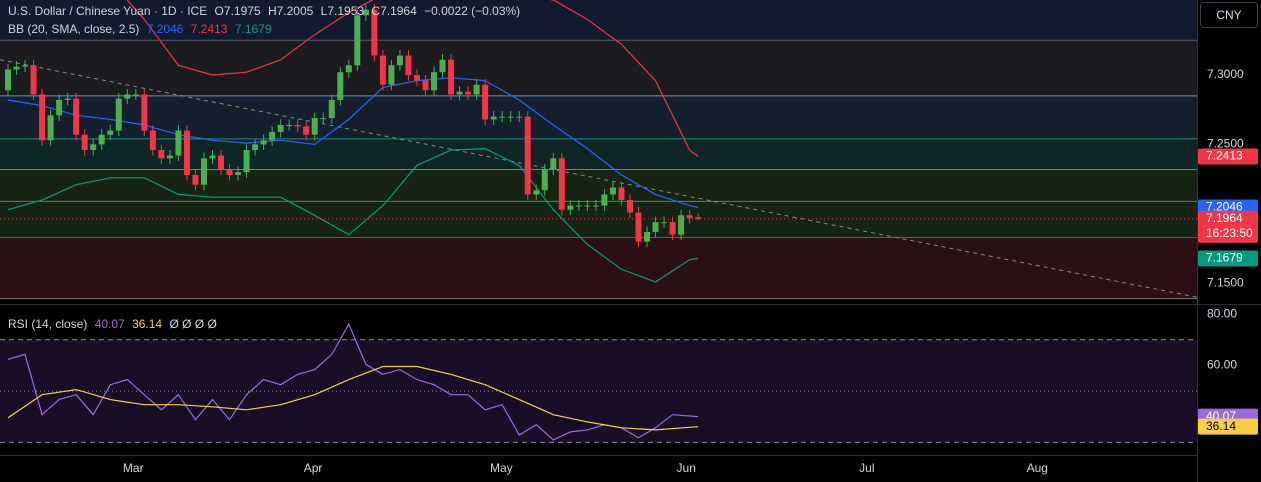  Describe the element at coordinates (1229, 233) in the screenshot. I see `price-badge-sub: 16:23:50` at that location.